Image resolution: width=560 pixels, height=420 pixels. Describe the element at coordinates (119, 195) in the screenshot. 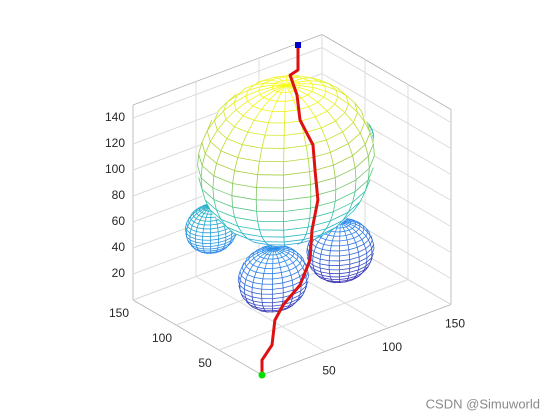

I see `z-tick-label: 80` at that location.